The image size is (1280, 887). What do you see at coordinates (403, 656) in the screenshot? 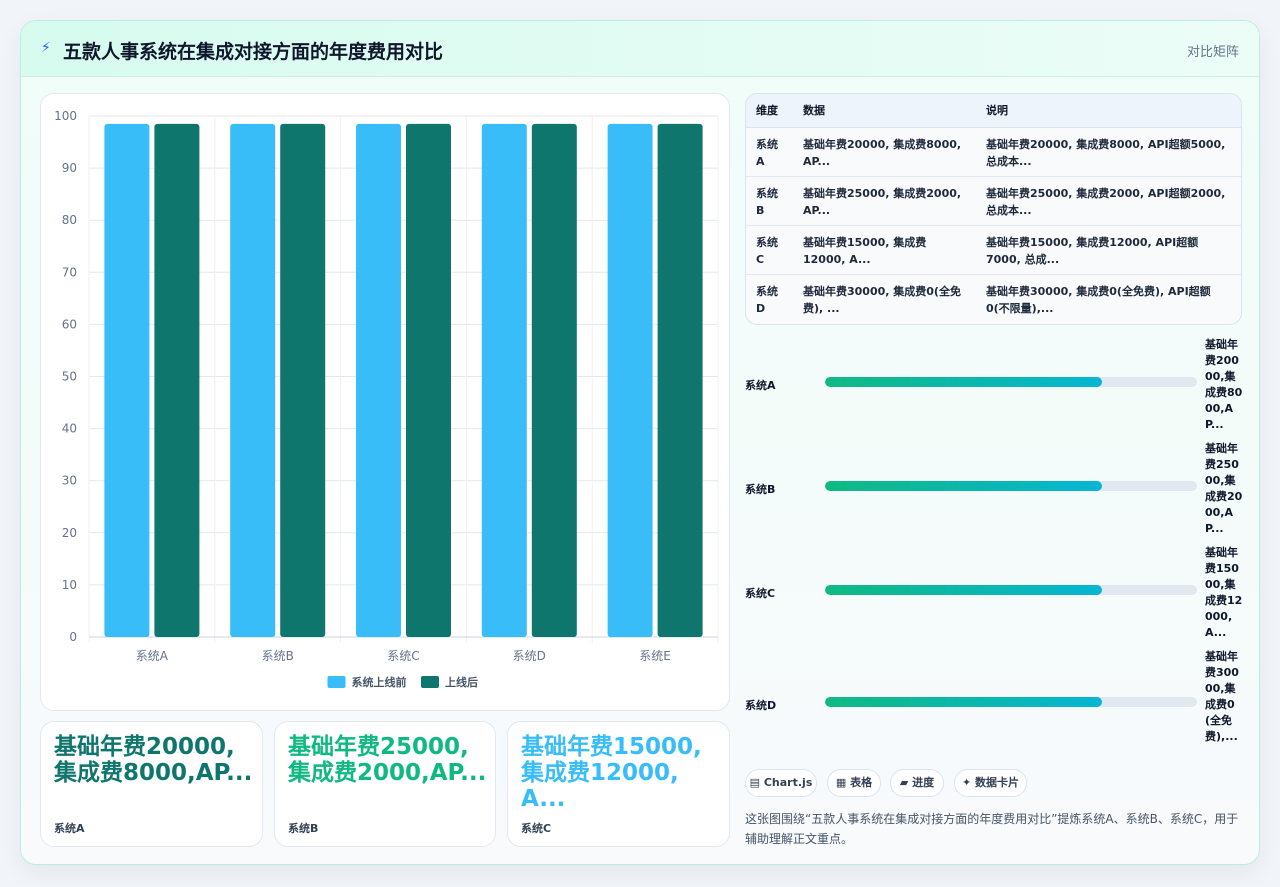
I see `x-tick-label: 系统C` at bounding box center [403, 656].